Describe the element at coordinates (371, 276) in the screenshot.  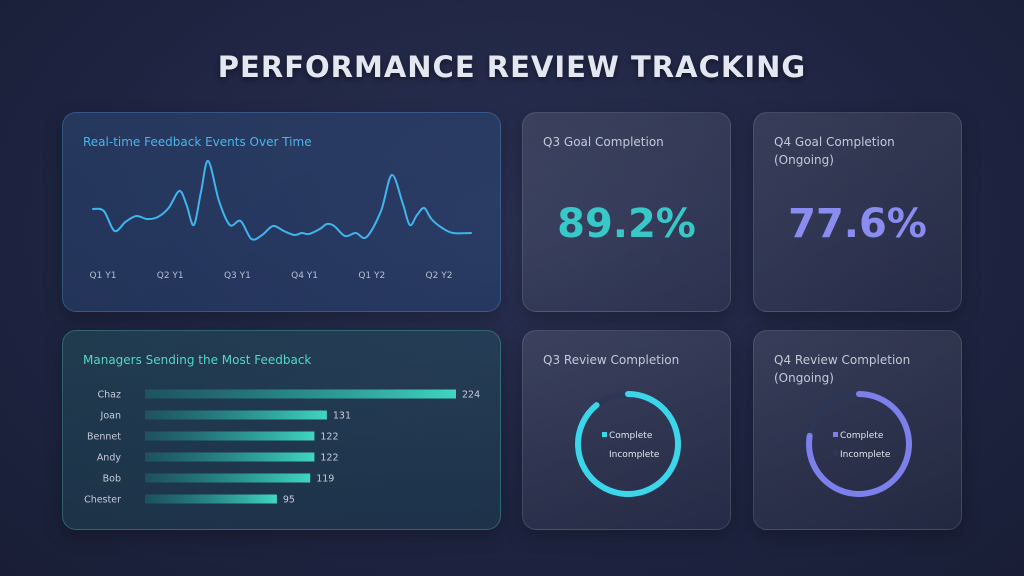
I see `x-tick-label: Q1 Y2` at that location.